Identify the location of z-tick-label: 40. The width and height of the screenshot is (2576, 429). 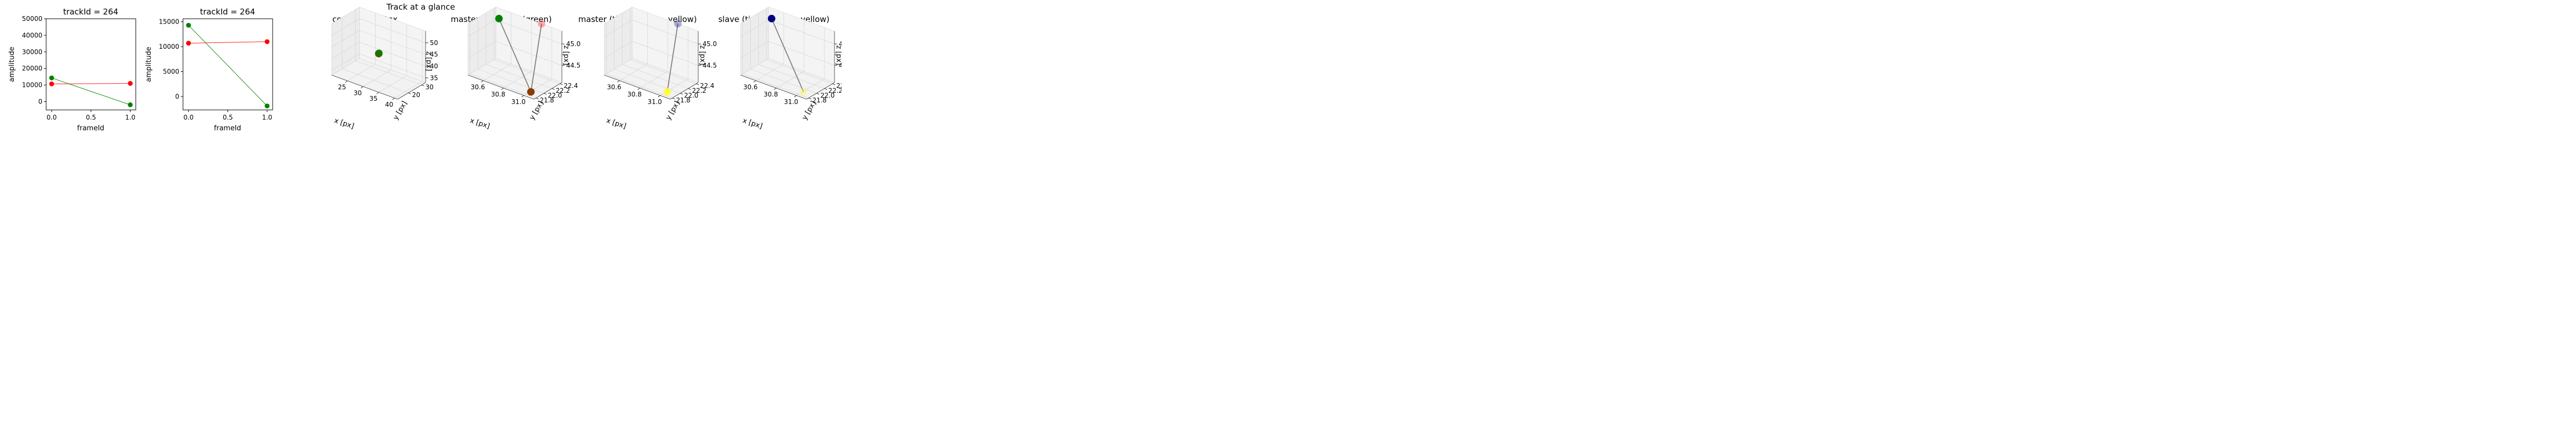
(434, 66).